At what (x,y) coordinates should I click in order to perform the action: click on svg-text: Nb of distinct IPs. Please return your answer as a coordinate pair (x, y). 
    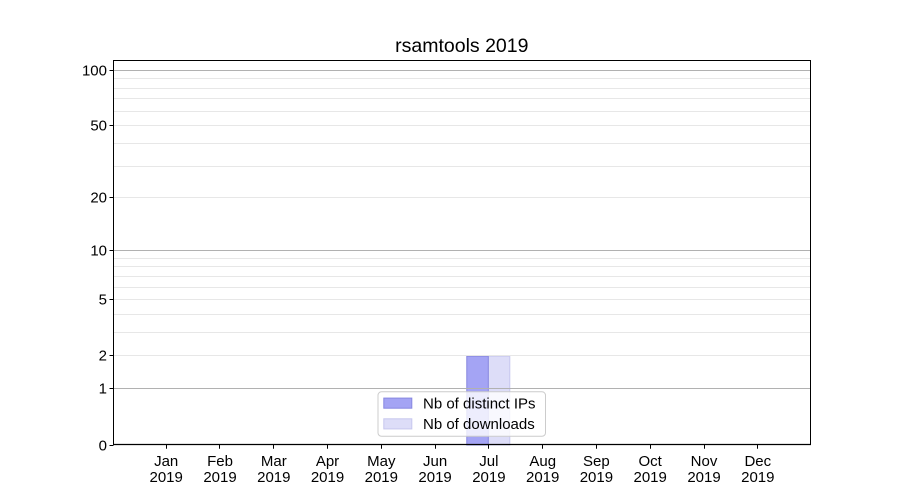
    Looking at the image, I should click on (479, 403).